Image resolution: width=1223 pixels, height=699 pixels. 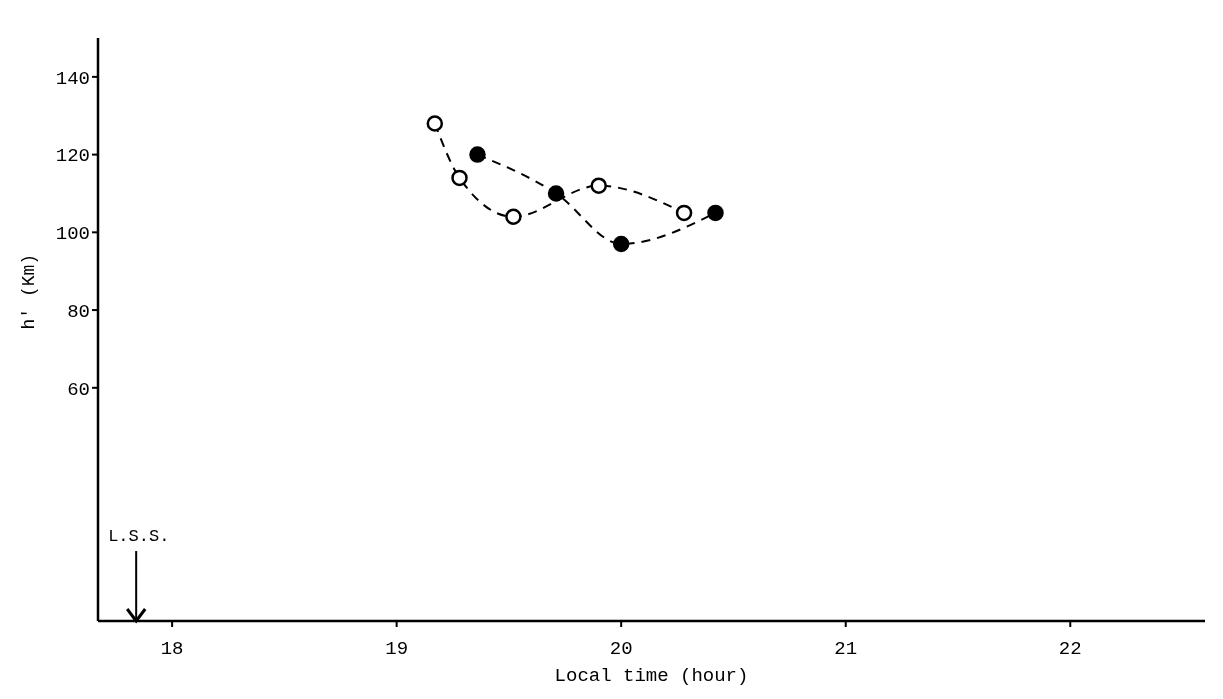 I want to click on ref-line-label: L.S.S., so click(x=139, y=537).